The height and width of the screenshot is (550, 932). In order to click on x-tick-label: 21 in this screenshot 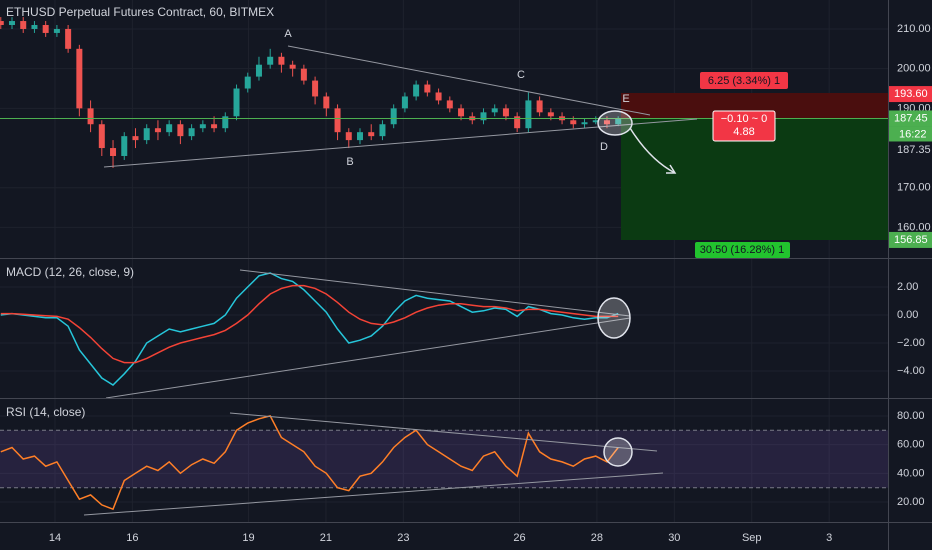, I will do `click(326, 538)`.